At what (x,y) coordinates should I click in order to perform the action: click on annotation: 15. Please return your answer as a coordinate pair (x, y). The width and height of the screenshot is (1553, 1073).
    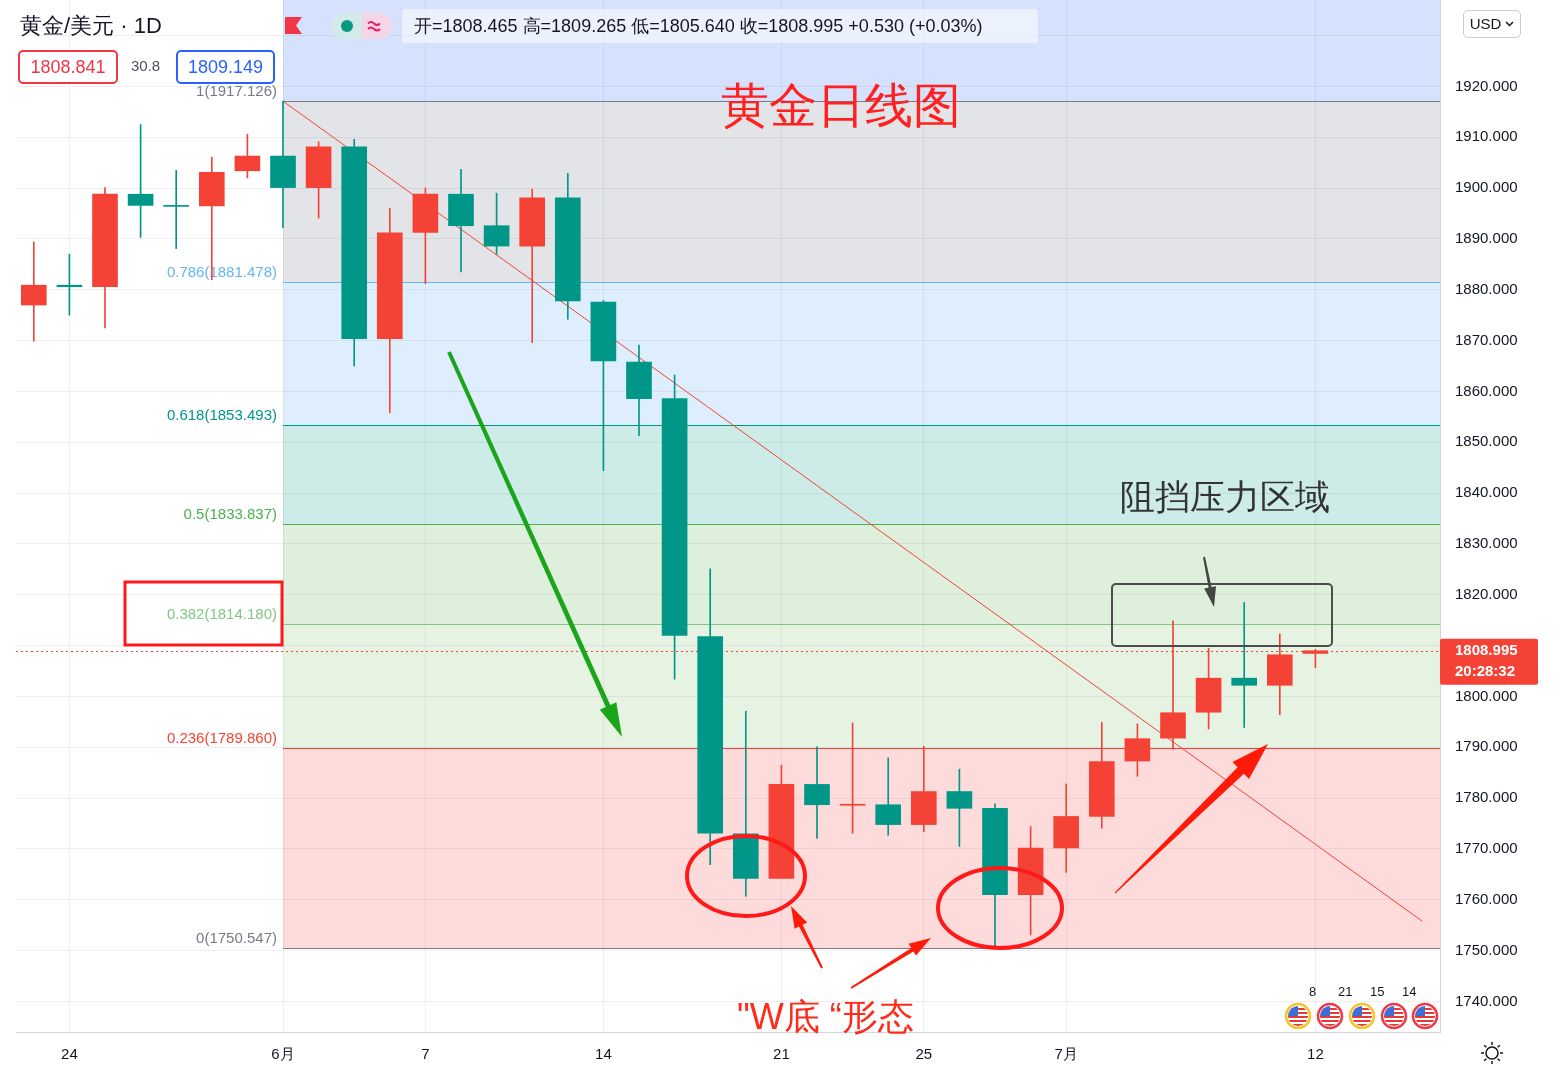
    Looking at the image, I should click on (1377, 992).